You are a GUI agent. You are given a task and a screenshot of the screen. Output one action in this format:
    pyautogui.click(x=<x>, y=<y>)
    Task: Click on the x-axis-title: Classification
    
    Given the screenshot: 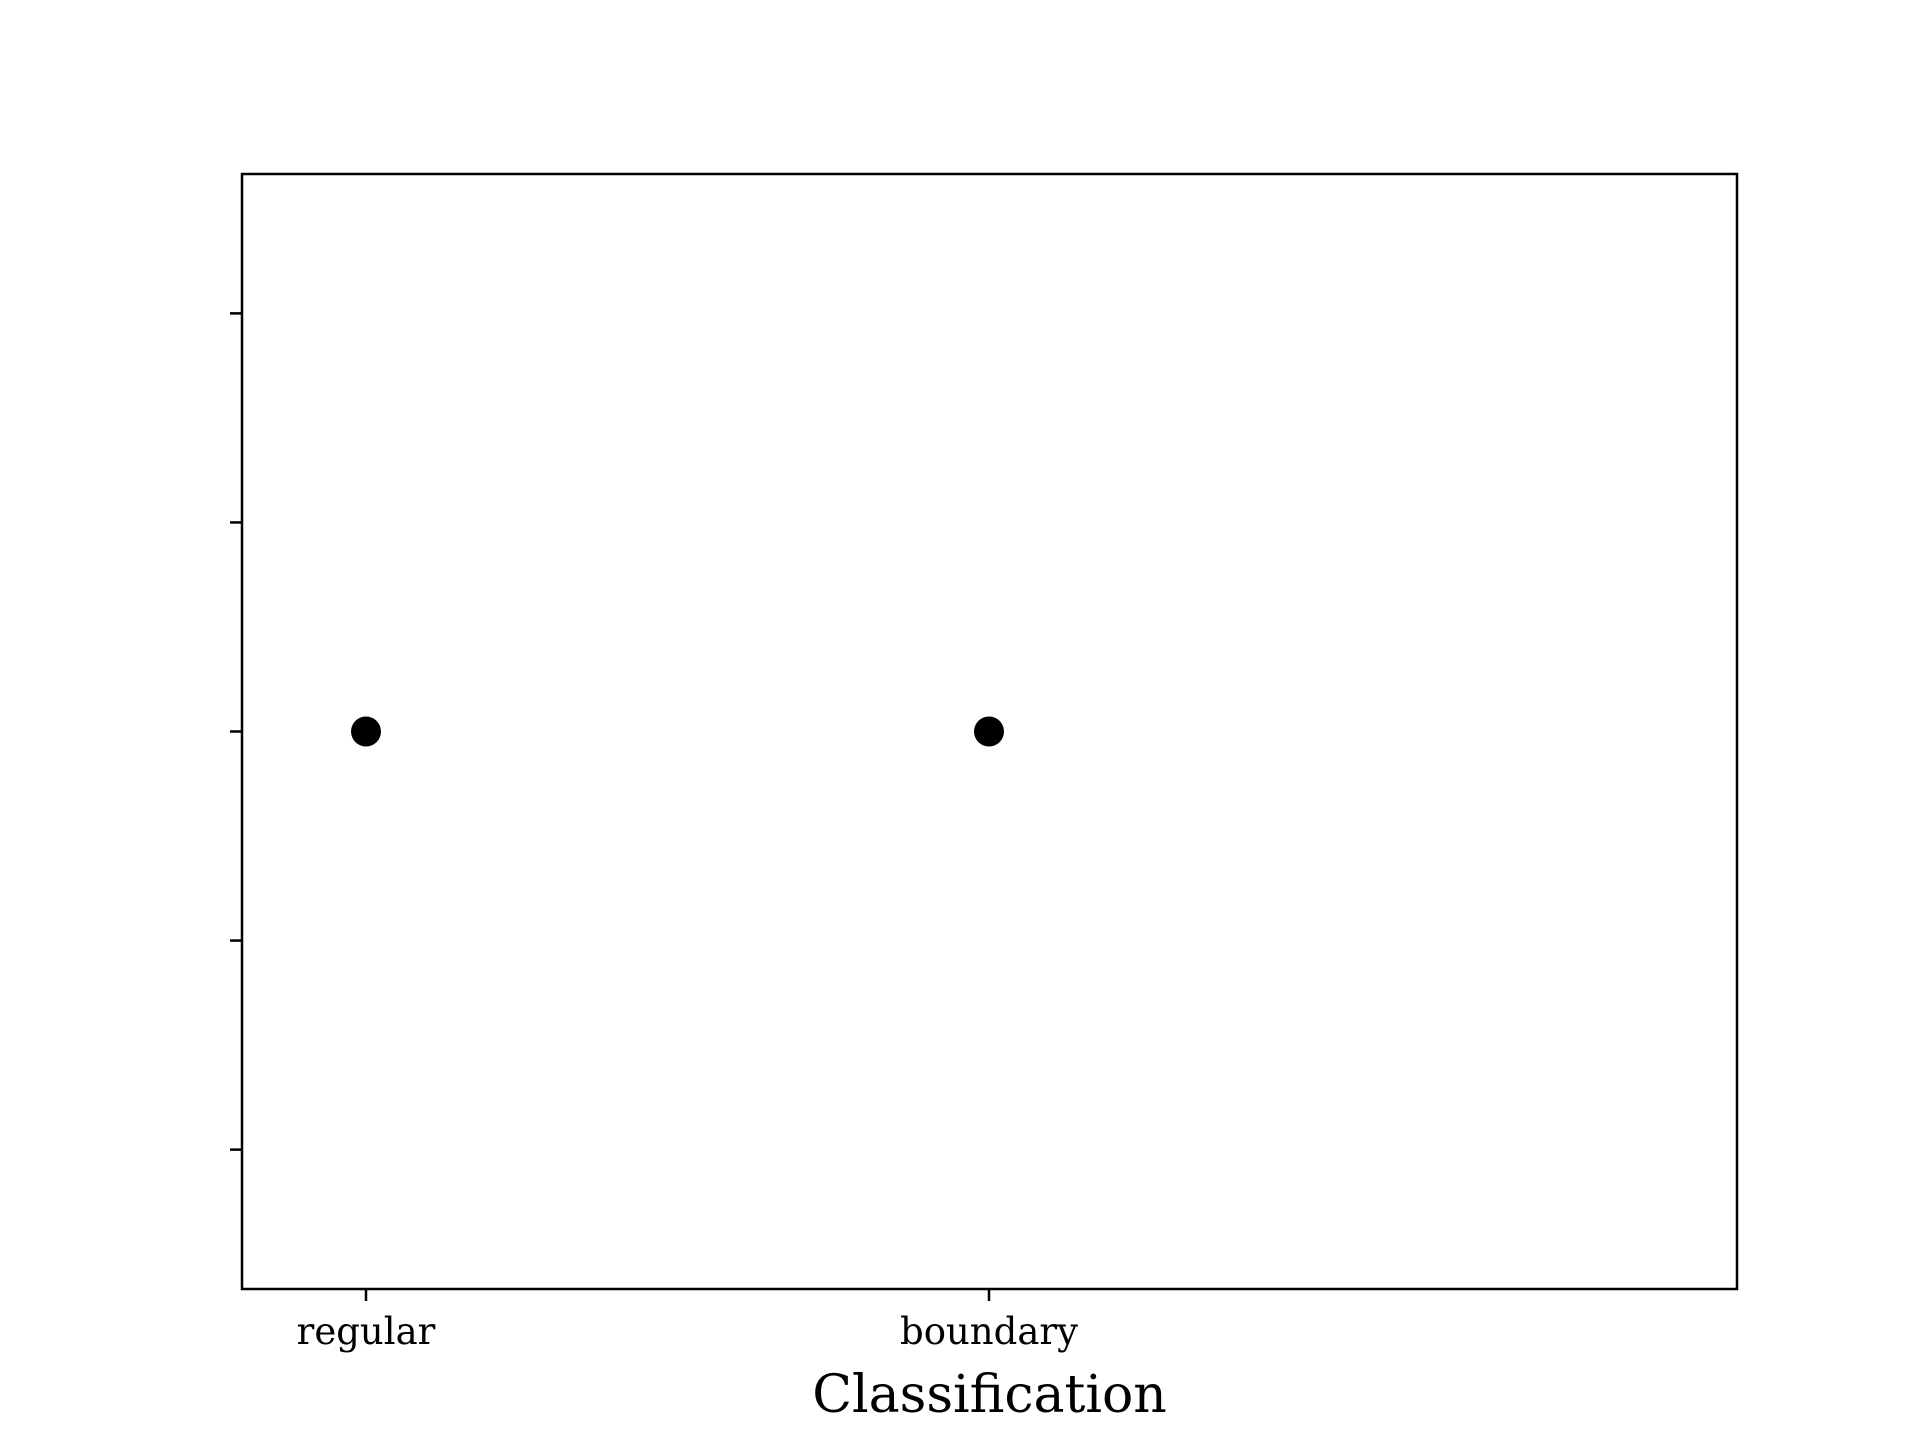 What is the action you would take?
    pyautogui.click(x=989, y=1395)
    